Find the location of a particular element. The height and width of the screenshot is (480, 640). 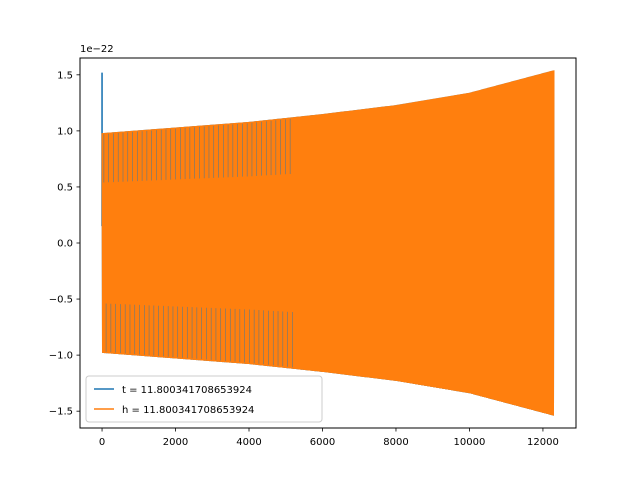

x-tick-label: 0 is located at coordinates (102, 442).